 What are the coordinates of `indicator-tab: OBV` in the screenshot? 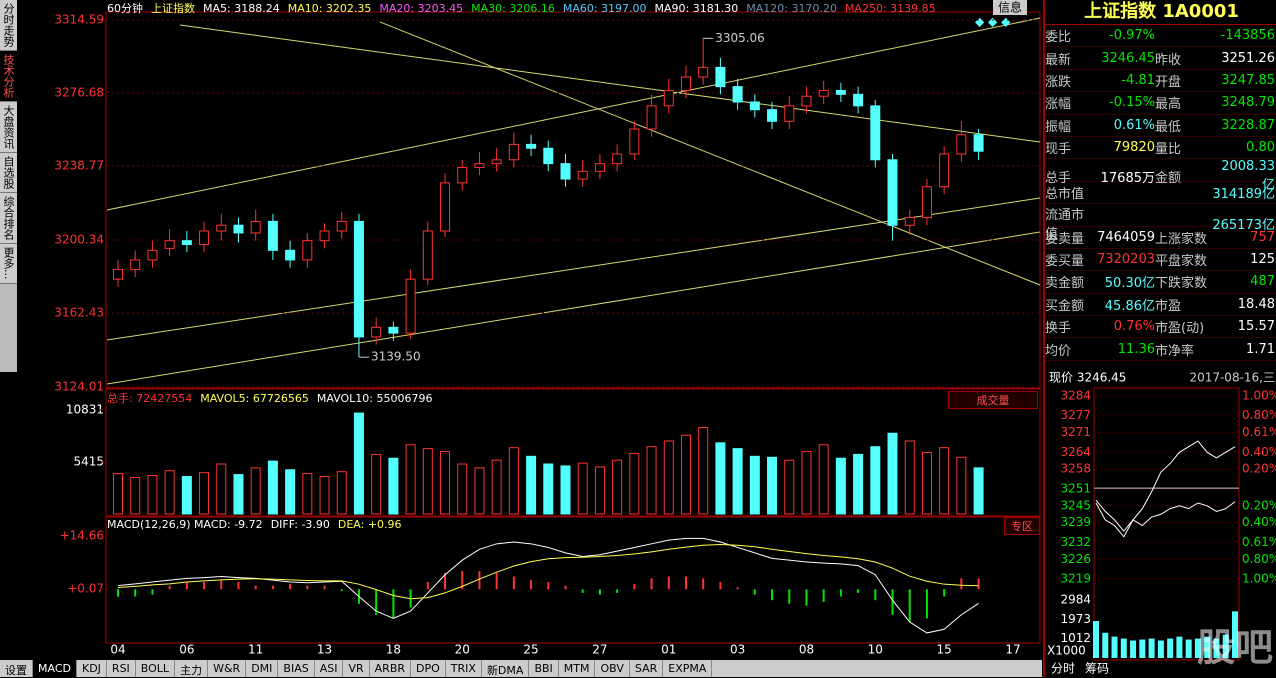 It's located at (612, 668).